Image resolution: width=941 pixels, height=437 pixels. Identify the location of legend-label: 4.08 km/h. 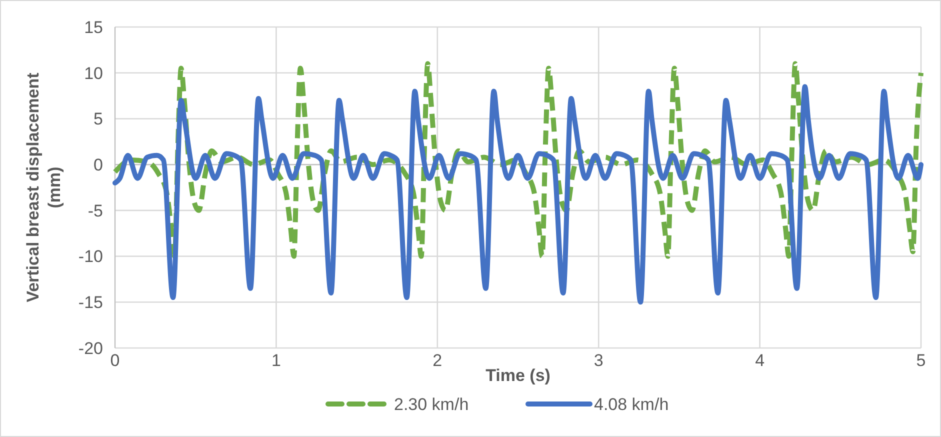
(631, 404).